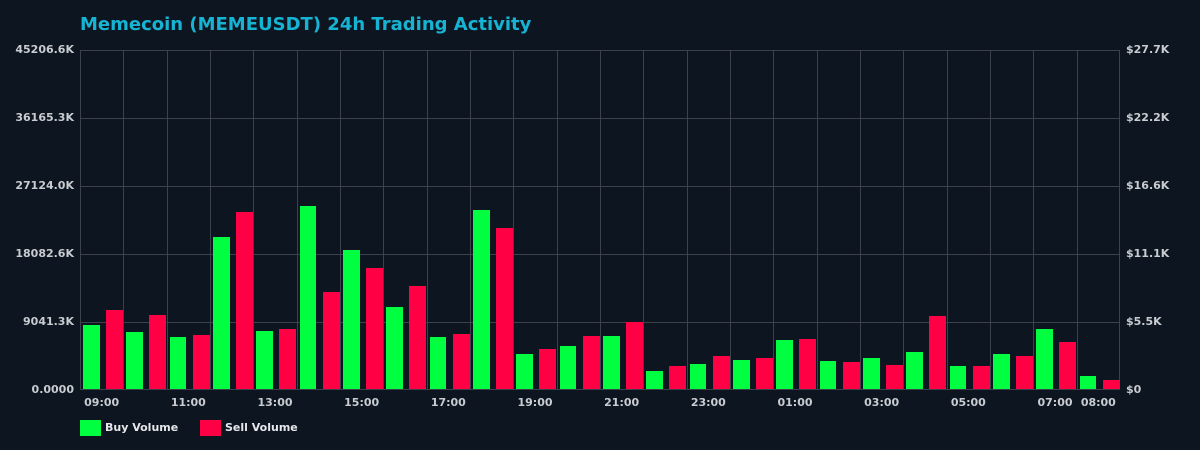 The width and height of the screenshot is (1200, 450). Describe the element at coordinates (142, 427) in the screenshot. I see `legend-label-buy: Buy Volume` at that location.